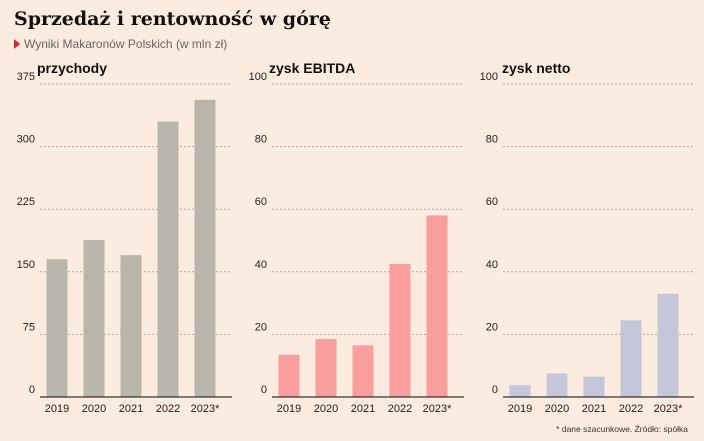 Image resolution: width=704 pixels, height=441 pixels. I want to click on panel-title: zysk netto, so click(536, 68).